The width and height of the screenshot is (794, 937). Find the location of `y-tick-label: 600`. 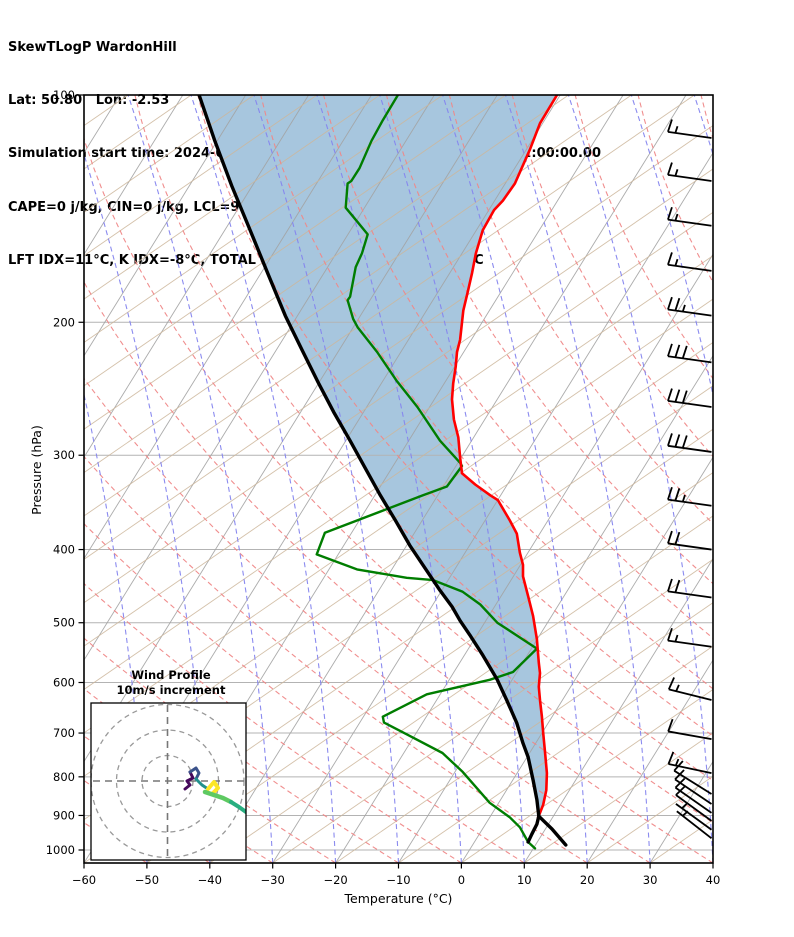

y-tick-label: 600 is located at coordinates (64, 683).